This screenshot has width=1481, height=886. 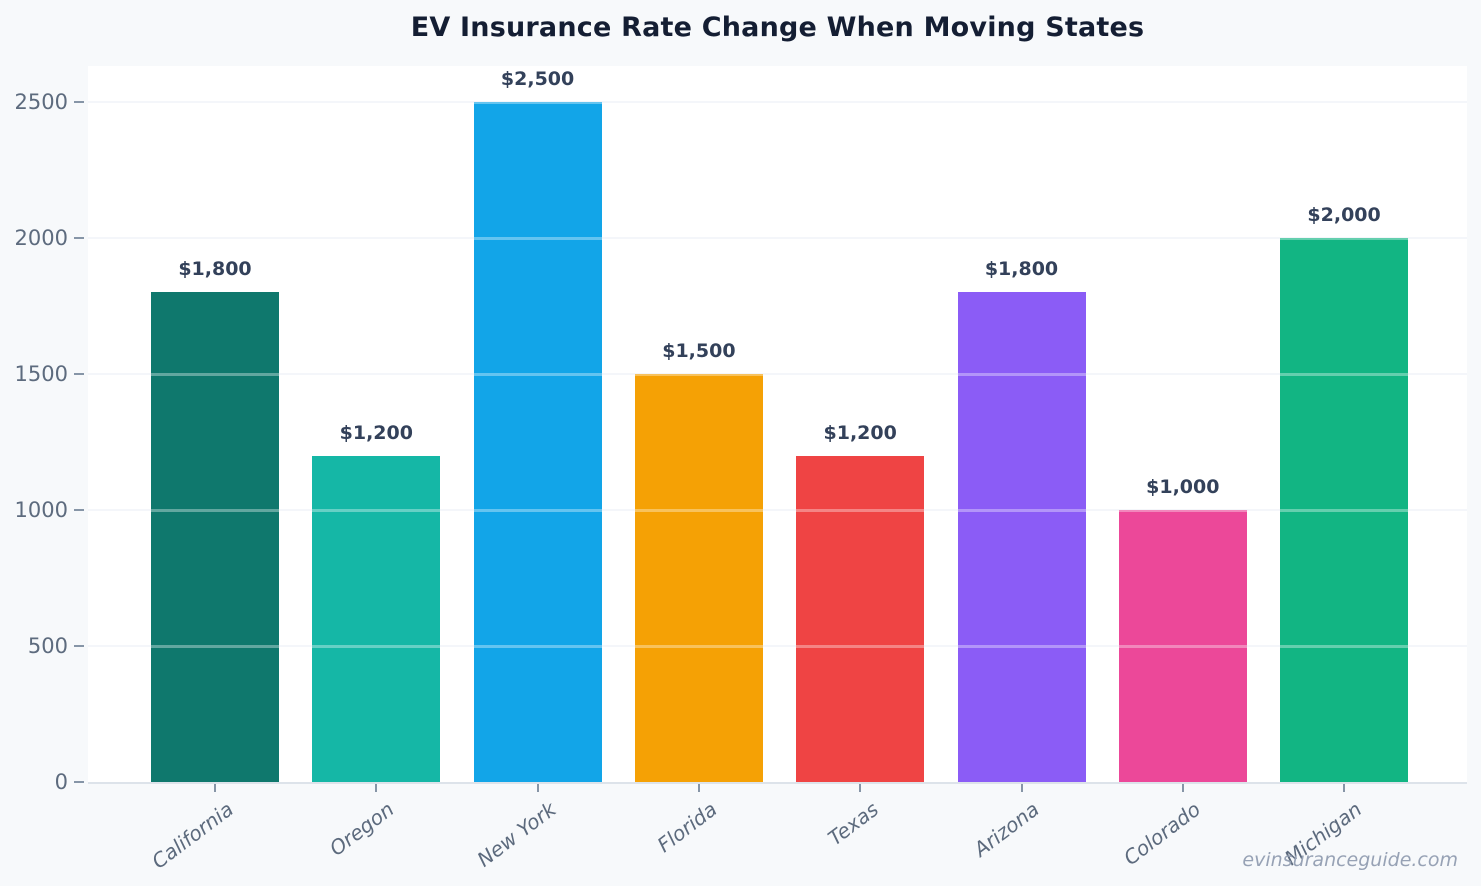 I want to click on bar-california, so click(x=215, y=537).